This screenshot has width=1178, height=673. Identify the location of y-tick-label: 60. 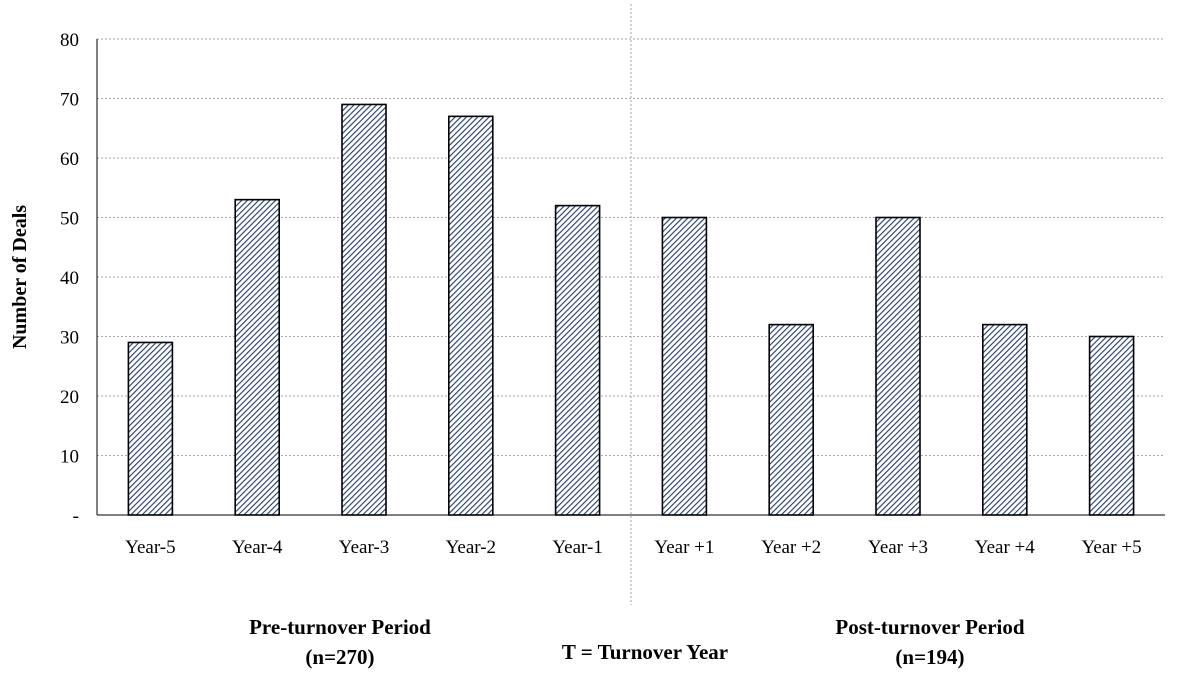
(69, 159).